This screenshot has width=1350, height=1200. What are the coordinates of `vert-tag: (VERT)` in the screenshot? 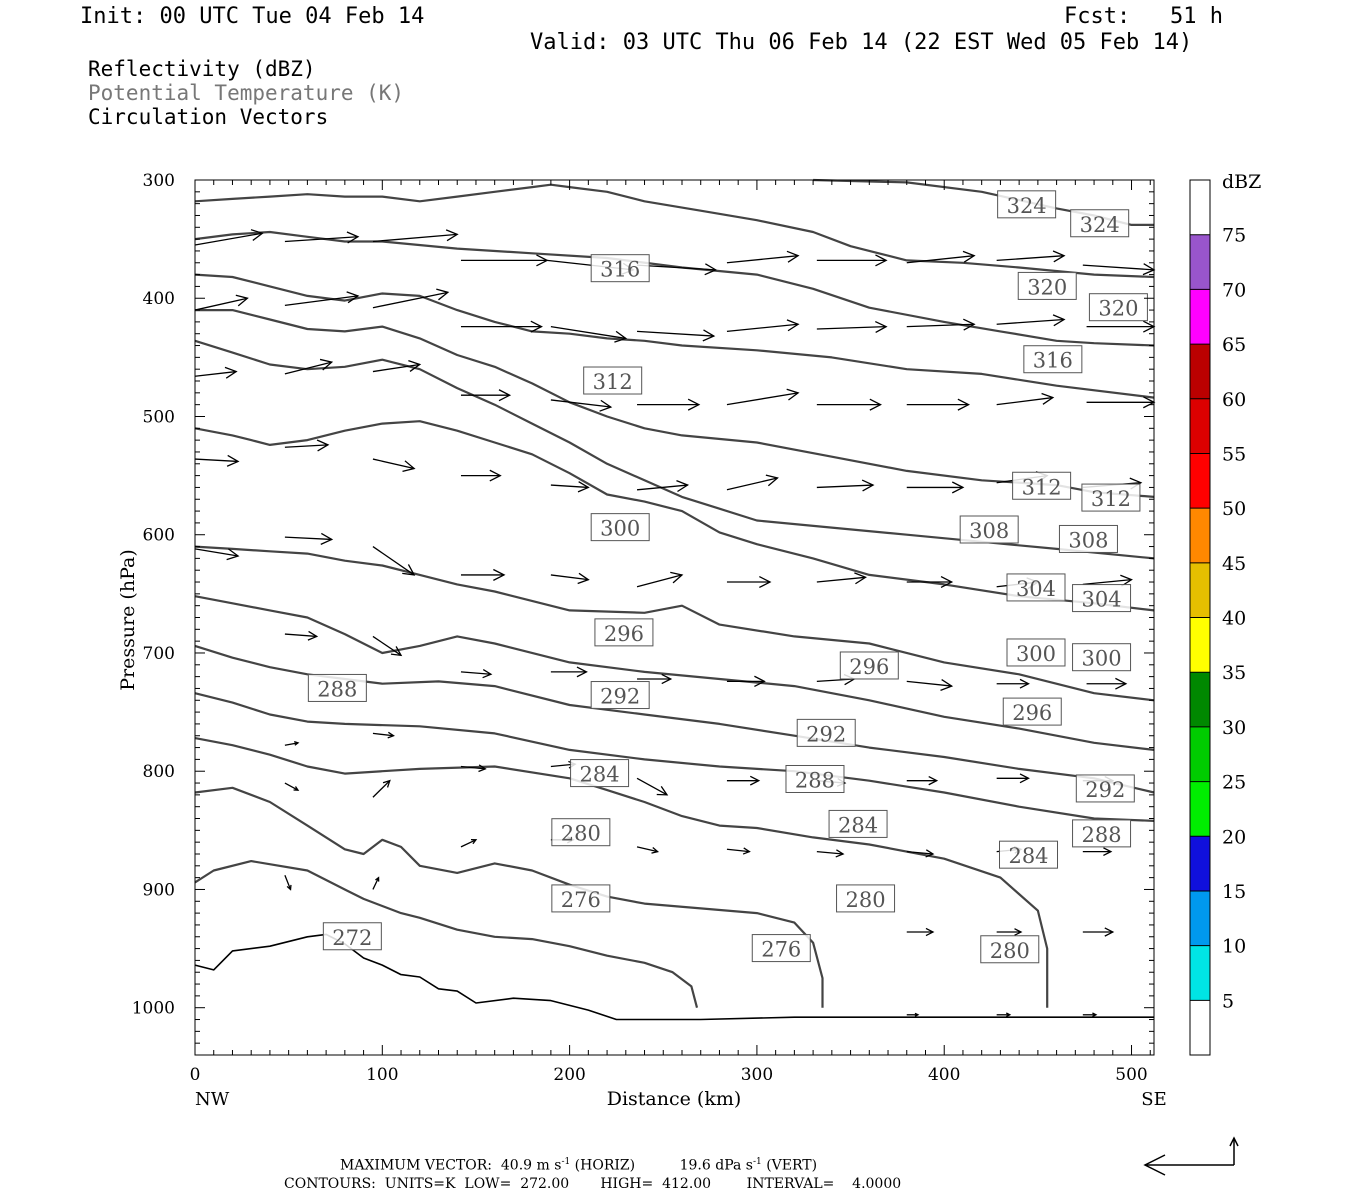 It's located at (792, 1165).